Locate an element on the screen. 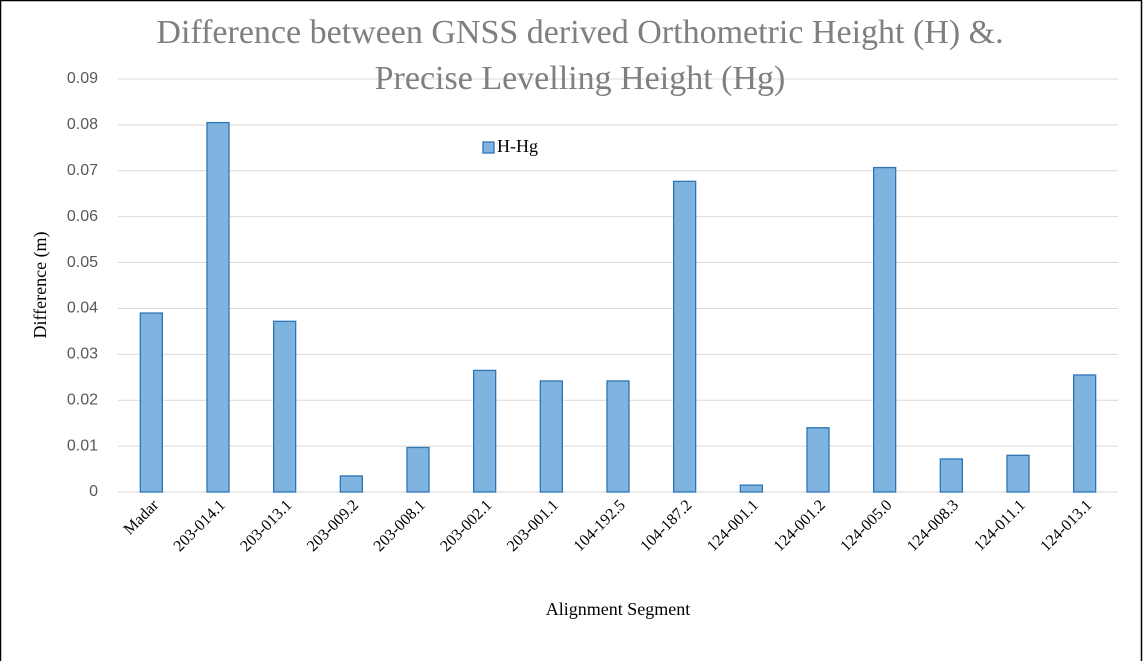  y-tick-label: 0.08 is located at coordinates (82, 124).